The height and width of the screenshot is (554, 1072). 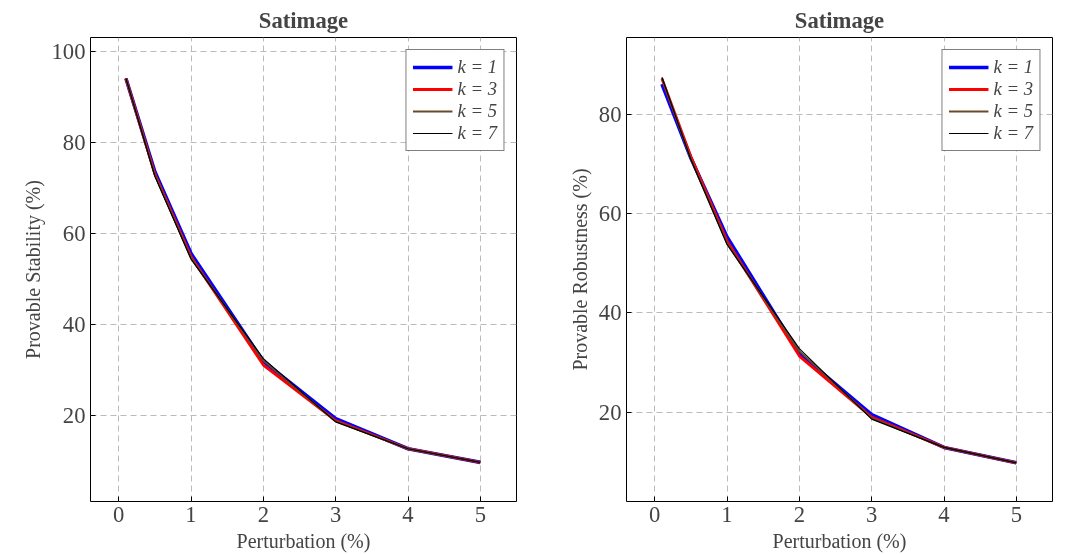 I want to click on y-axis-title: Provable Robustness (%), so click(x=580, y=269).